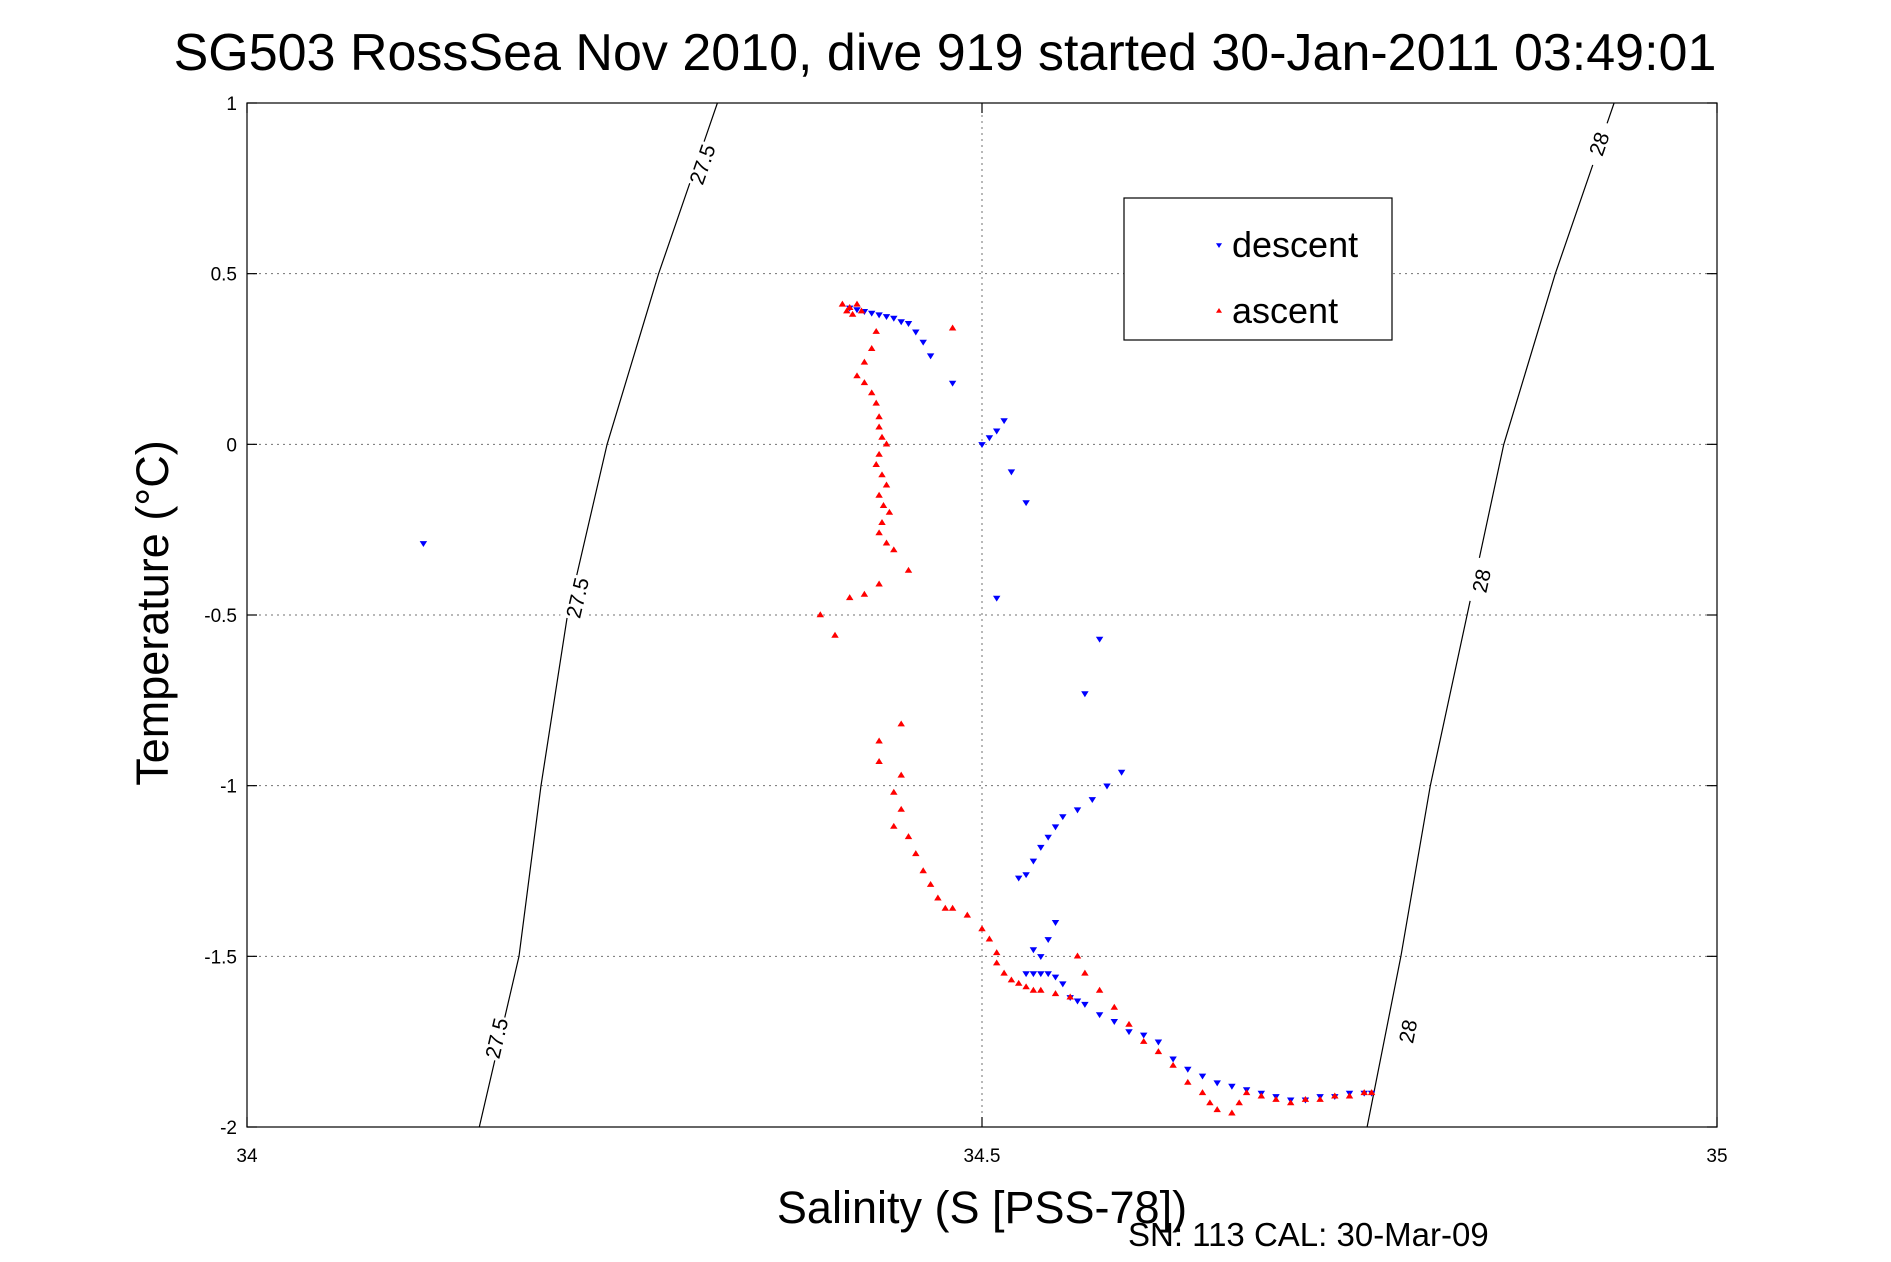  What do you see at coordinates (1287, 244) in the screenshot?
I see `legend-item-descent: descent` at bounding box center [1287, 244].